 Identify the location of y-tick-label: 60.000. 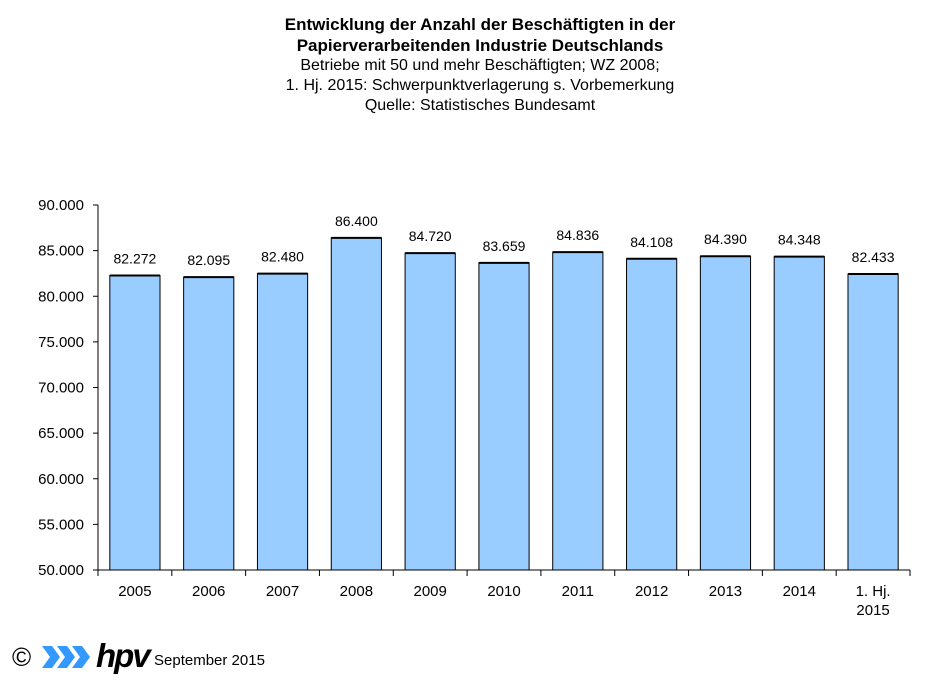
(61, 479).